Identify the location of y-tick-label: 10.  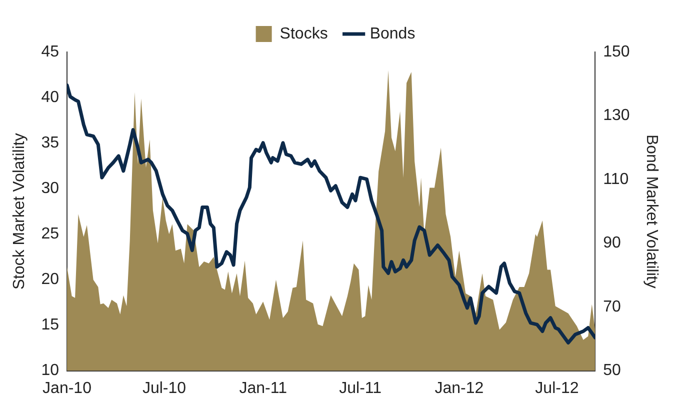
(50, 371).